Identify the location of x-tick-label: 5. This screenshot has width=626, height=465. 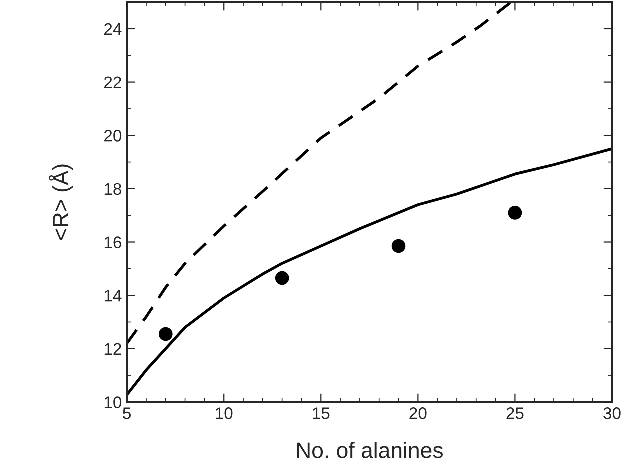
(127, 414).